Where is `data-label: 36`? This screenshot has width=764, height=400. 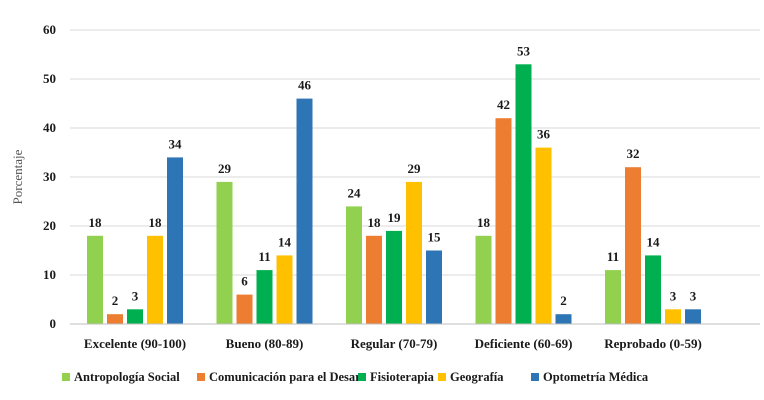 data-label: 36 is located at coordinates (544, 134).